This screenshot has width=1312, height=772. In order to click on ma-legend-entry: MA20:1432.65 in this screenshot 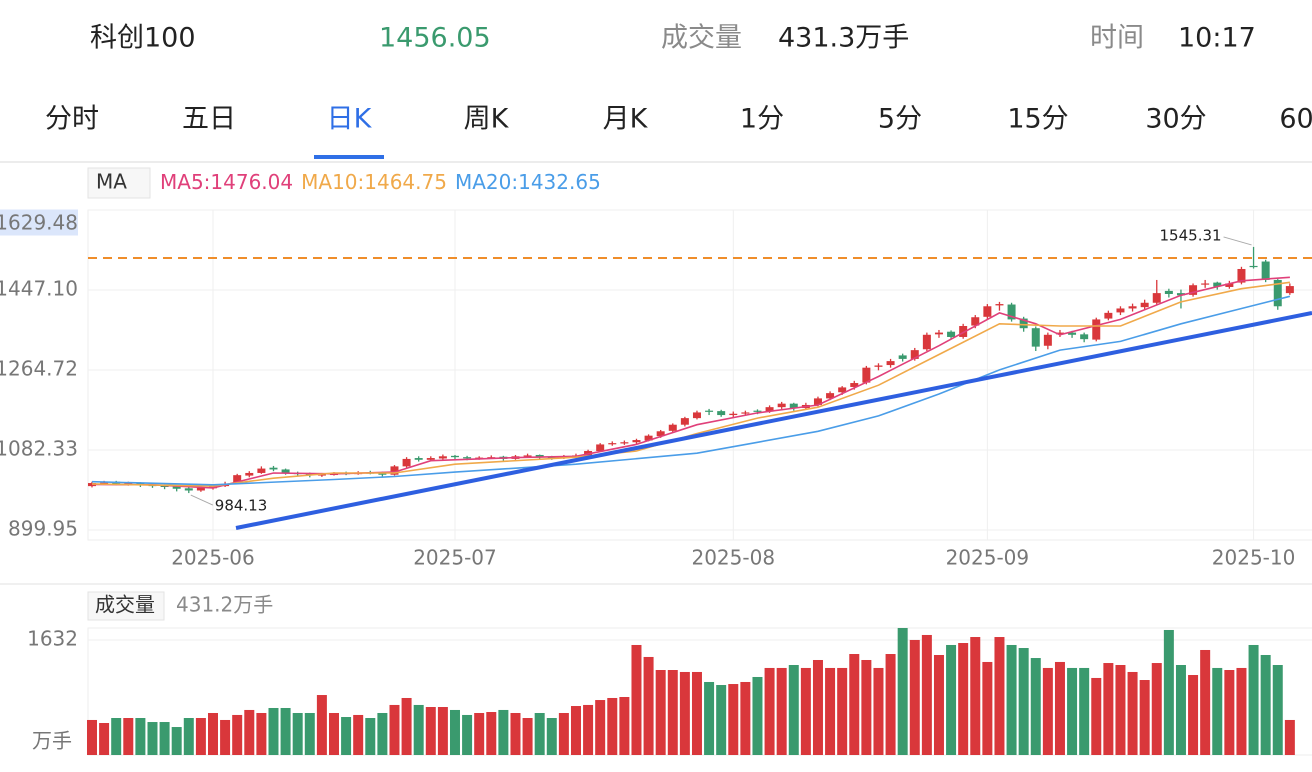, I will do `click(528, 182)`.